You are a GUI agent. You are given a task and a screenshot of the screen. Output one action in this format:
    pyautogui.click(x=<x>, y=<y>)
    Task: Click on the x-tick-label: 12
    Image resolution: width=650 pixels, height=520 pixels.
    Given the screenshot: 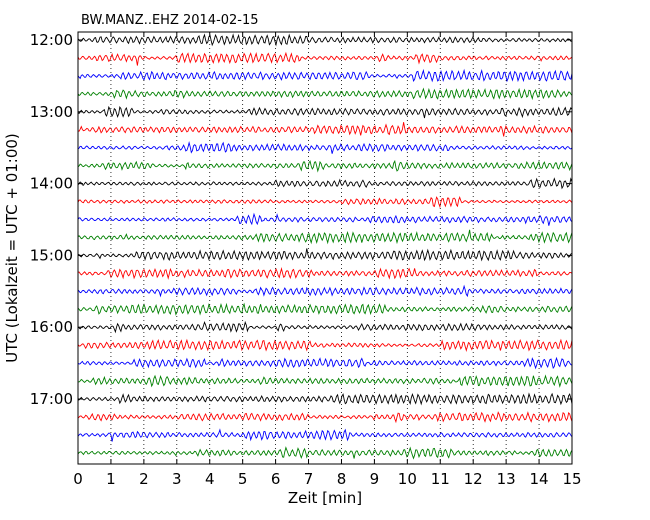 What is the action you would take?
    pyautogui.click(x=473, y=479)
    